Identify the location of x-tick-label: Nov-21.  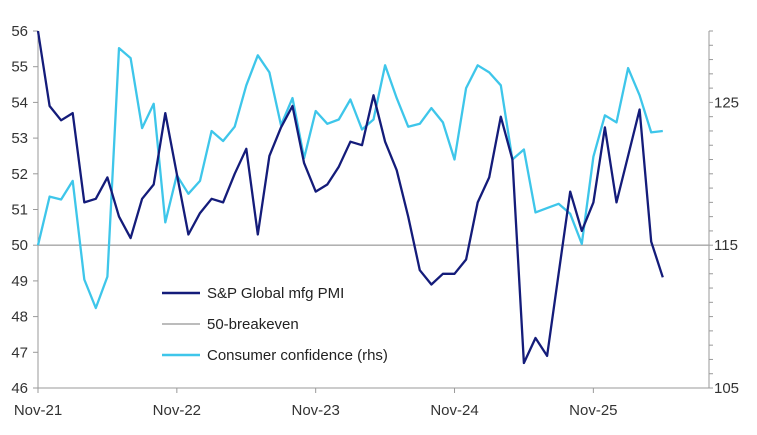
(38, 410).